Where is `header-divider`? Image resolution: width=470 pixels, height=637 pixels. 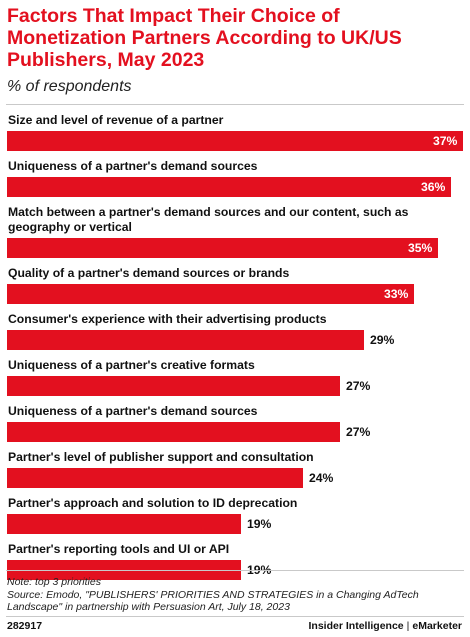
header-divider is located at coordinates (235, 104).